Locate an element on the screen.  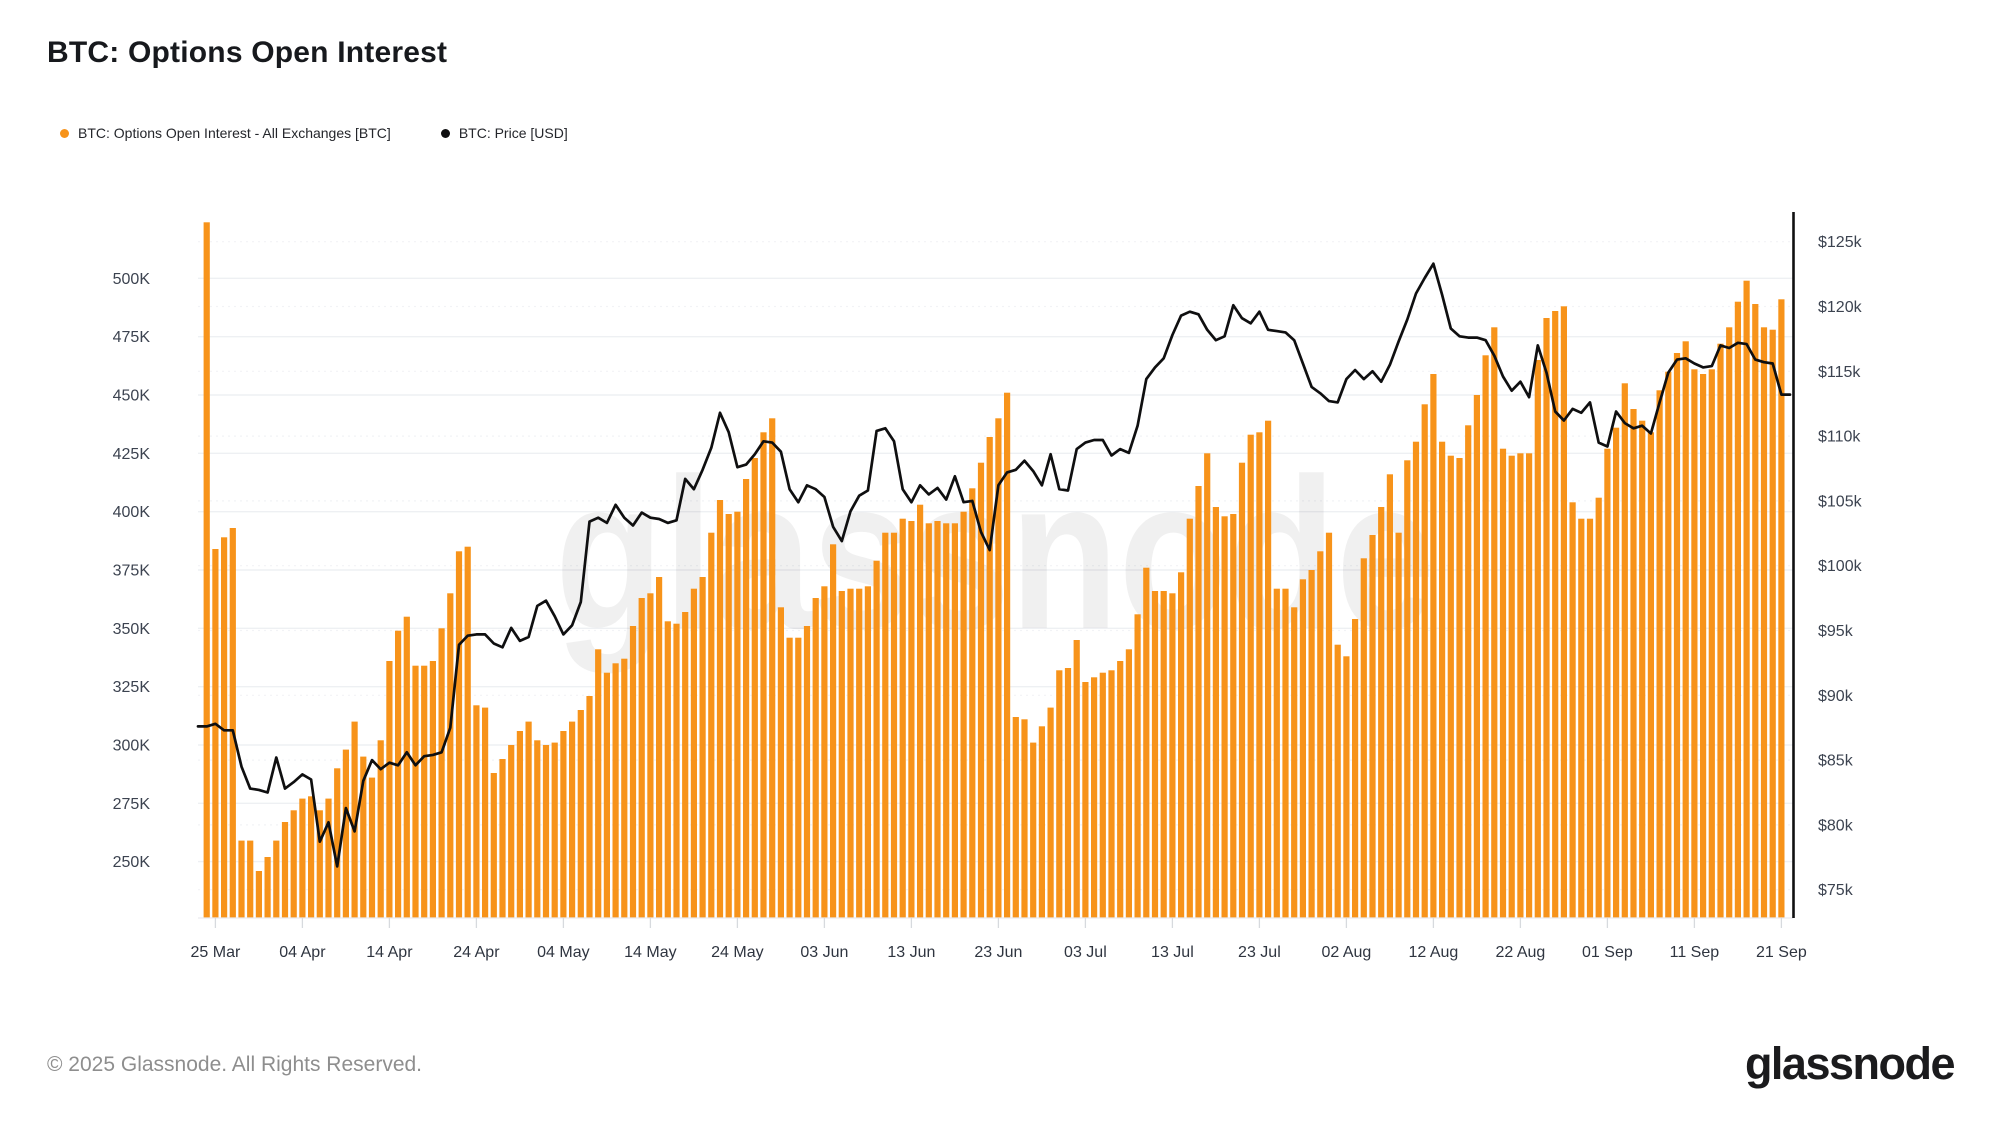
legend-item-price: BTC: Price [USD] is located at coordinates (504, 133).